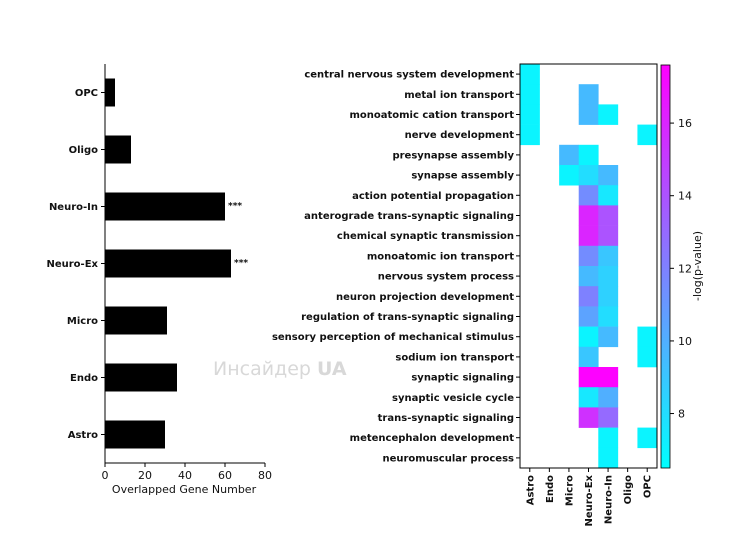 Image resolution: width=751 pixels, height=533 pixels. What do you see at coordinates (453, 398) in the screenshot?
I see `heatmap-row-label: synaptic vesicle cycle` at bounding box center [453, 398].